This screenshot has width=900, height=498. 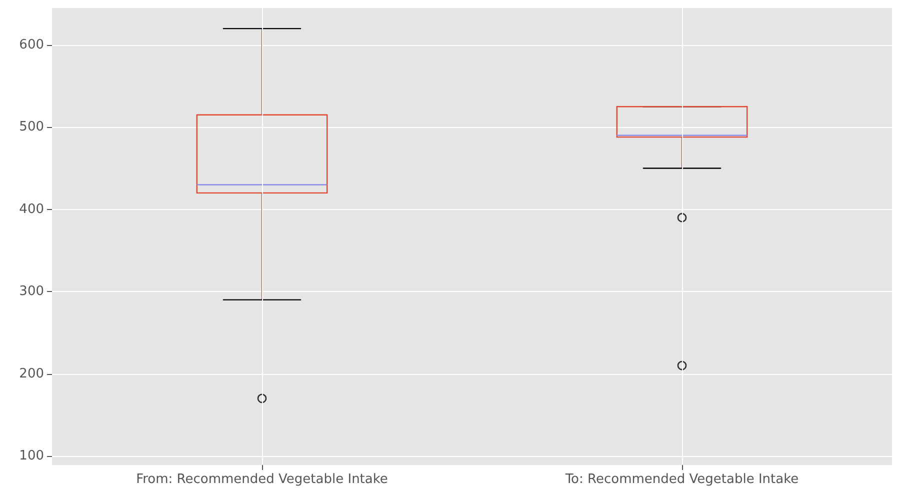 I want to click on x-tick-label: To: Recommended Vegetable Intake, so click(x=681, y=479).